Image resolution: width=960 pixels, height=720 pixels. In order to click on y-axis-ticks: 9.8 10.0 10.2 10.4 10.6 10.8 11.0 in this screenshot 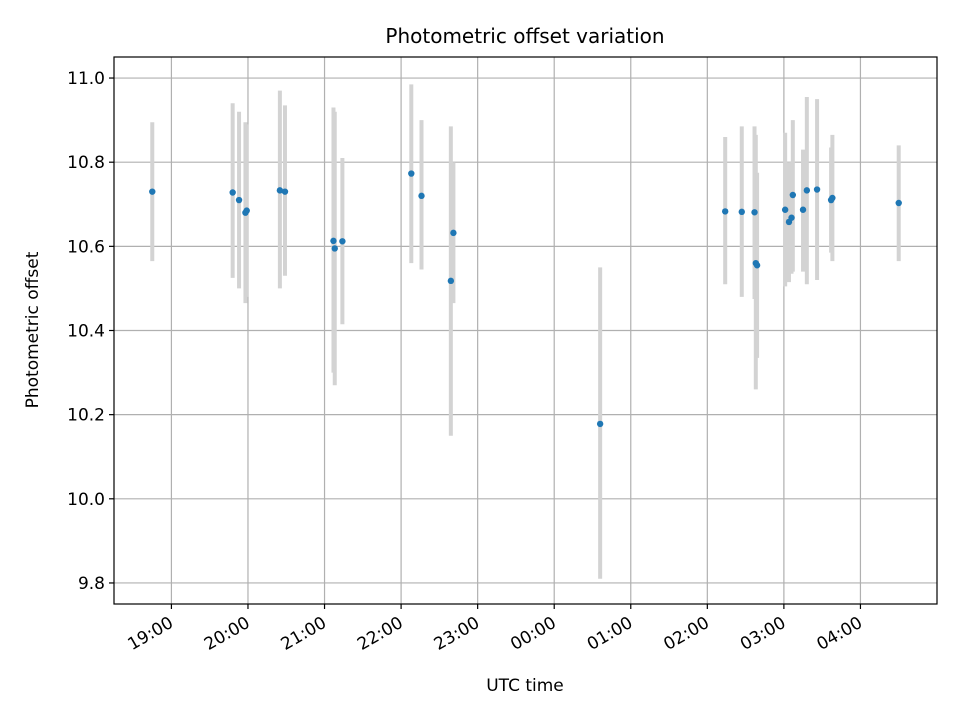, I will do `click(90, 331)`.